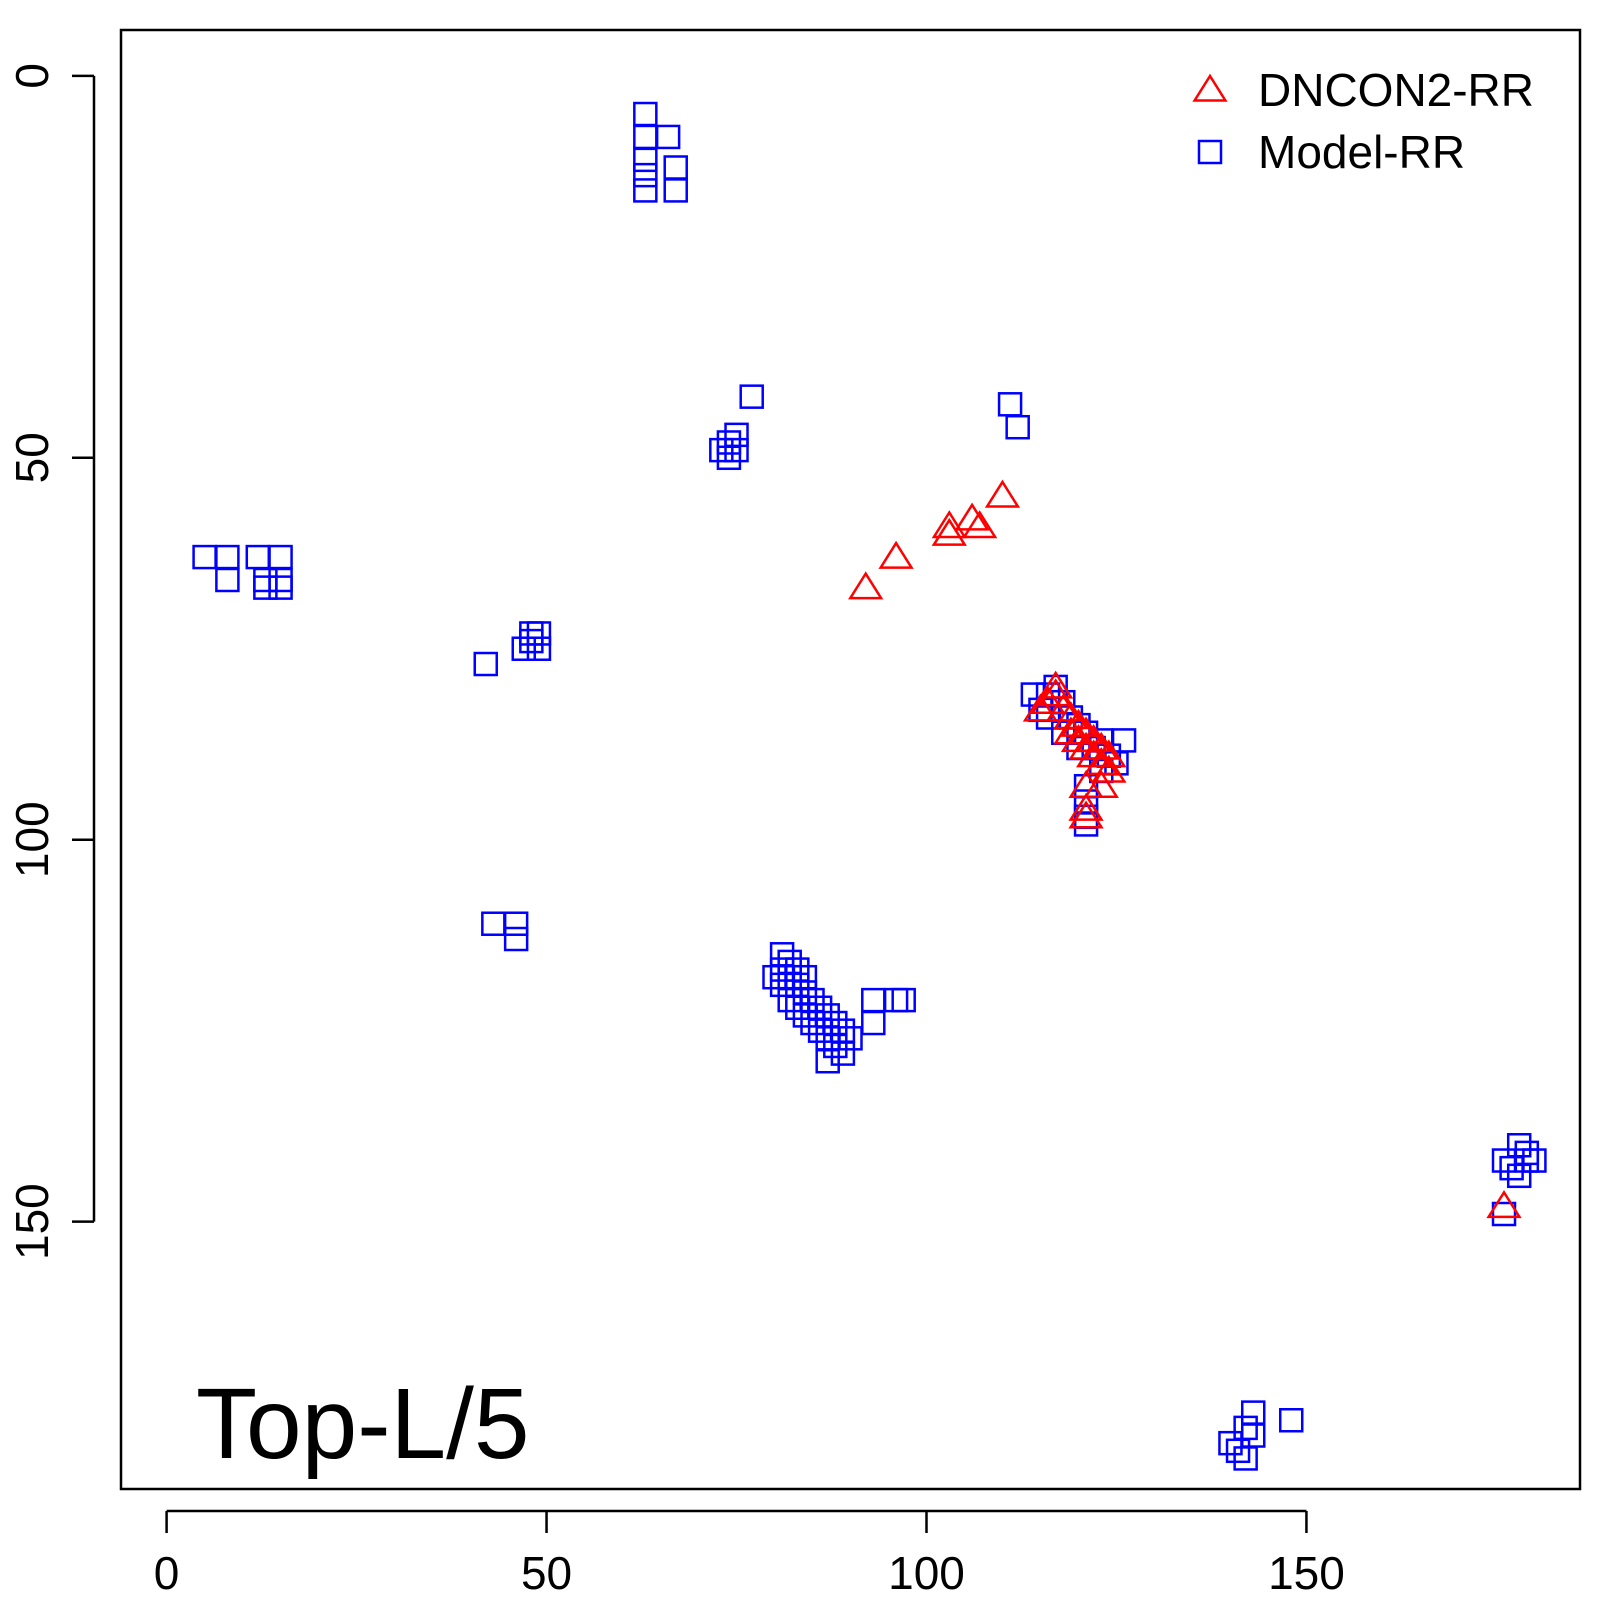 The width and height of the screenshot is (1600, 1600). Describe the element at coordinates (32, 457) in the screenshot. I see `y-tick-label: 50` at that location.